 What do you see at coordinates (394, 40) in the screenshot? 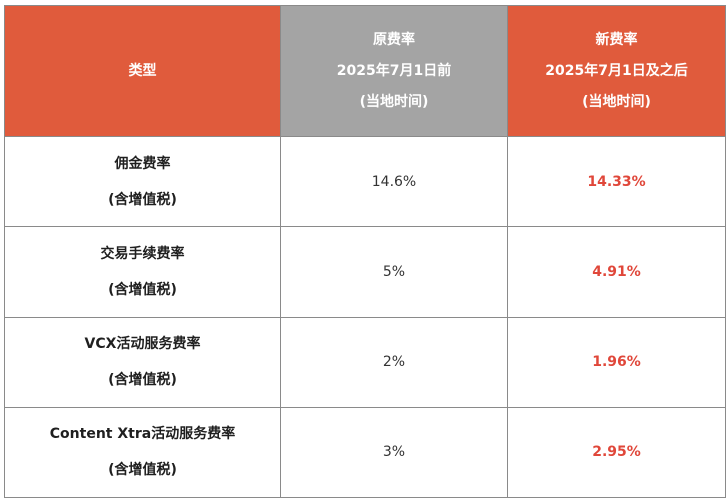
I see `header-old-title: 原费率` at bounding box center [394, 40].